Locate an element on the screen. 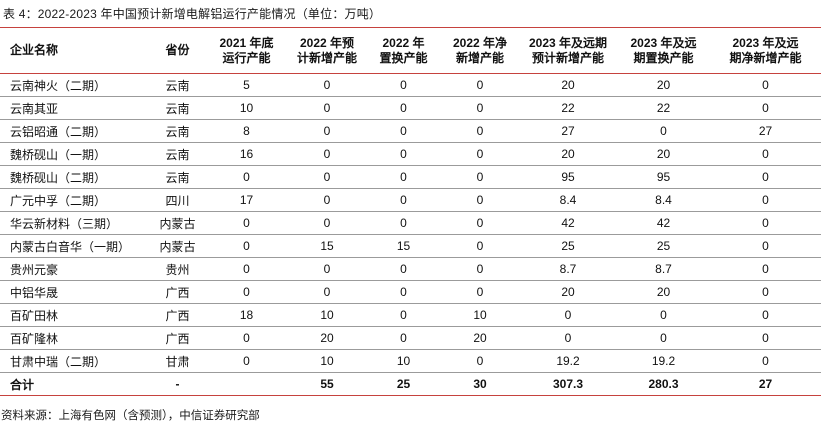 The width and height of the screenshot is (821, 442). table-row: 甘肃中瑞（二期） 甘肃 0 10 10 0 19.2 19.2 0 is located at coordinates (410, 361).